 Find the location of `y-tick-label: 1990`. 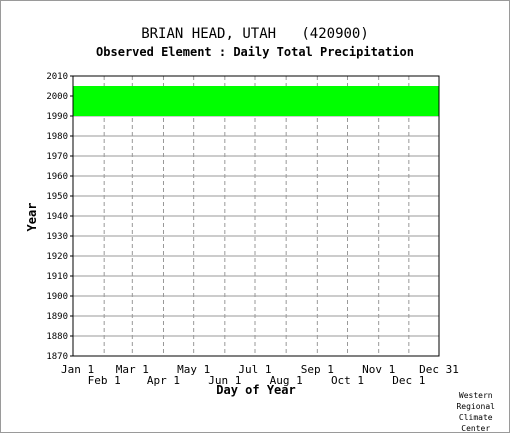

y-tick-label: 1990 is located at coordinates (57, 117).